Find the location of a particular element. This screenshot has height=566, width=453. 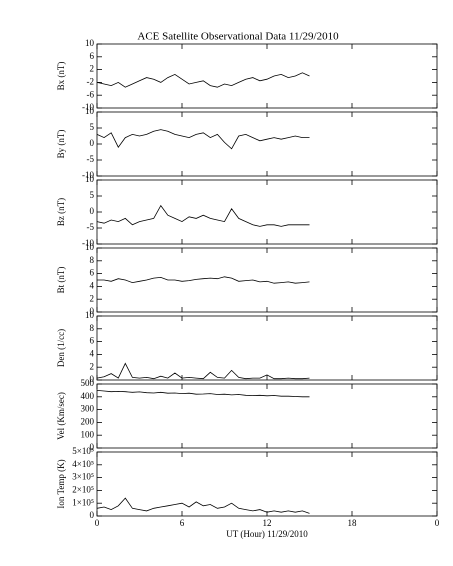

y-axis-label: Den (1/cc) is located at coordinates (61, 348).